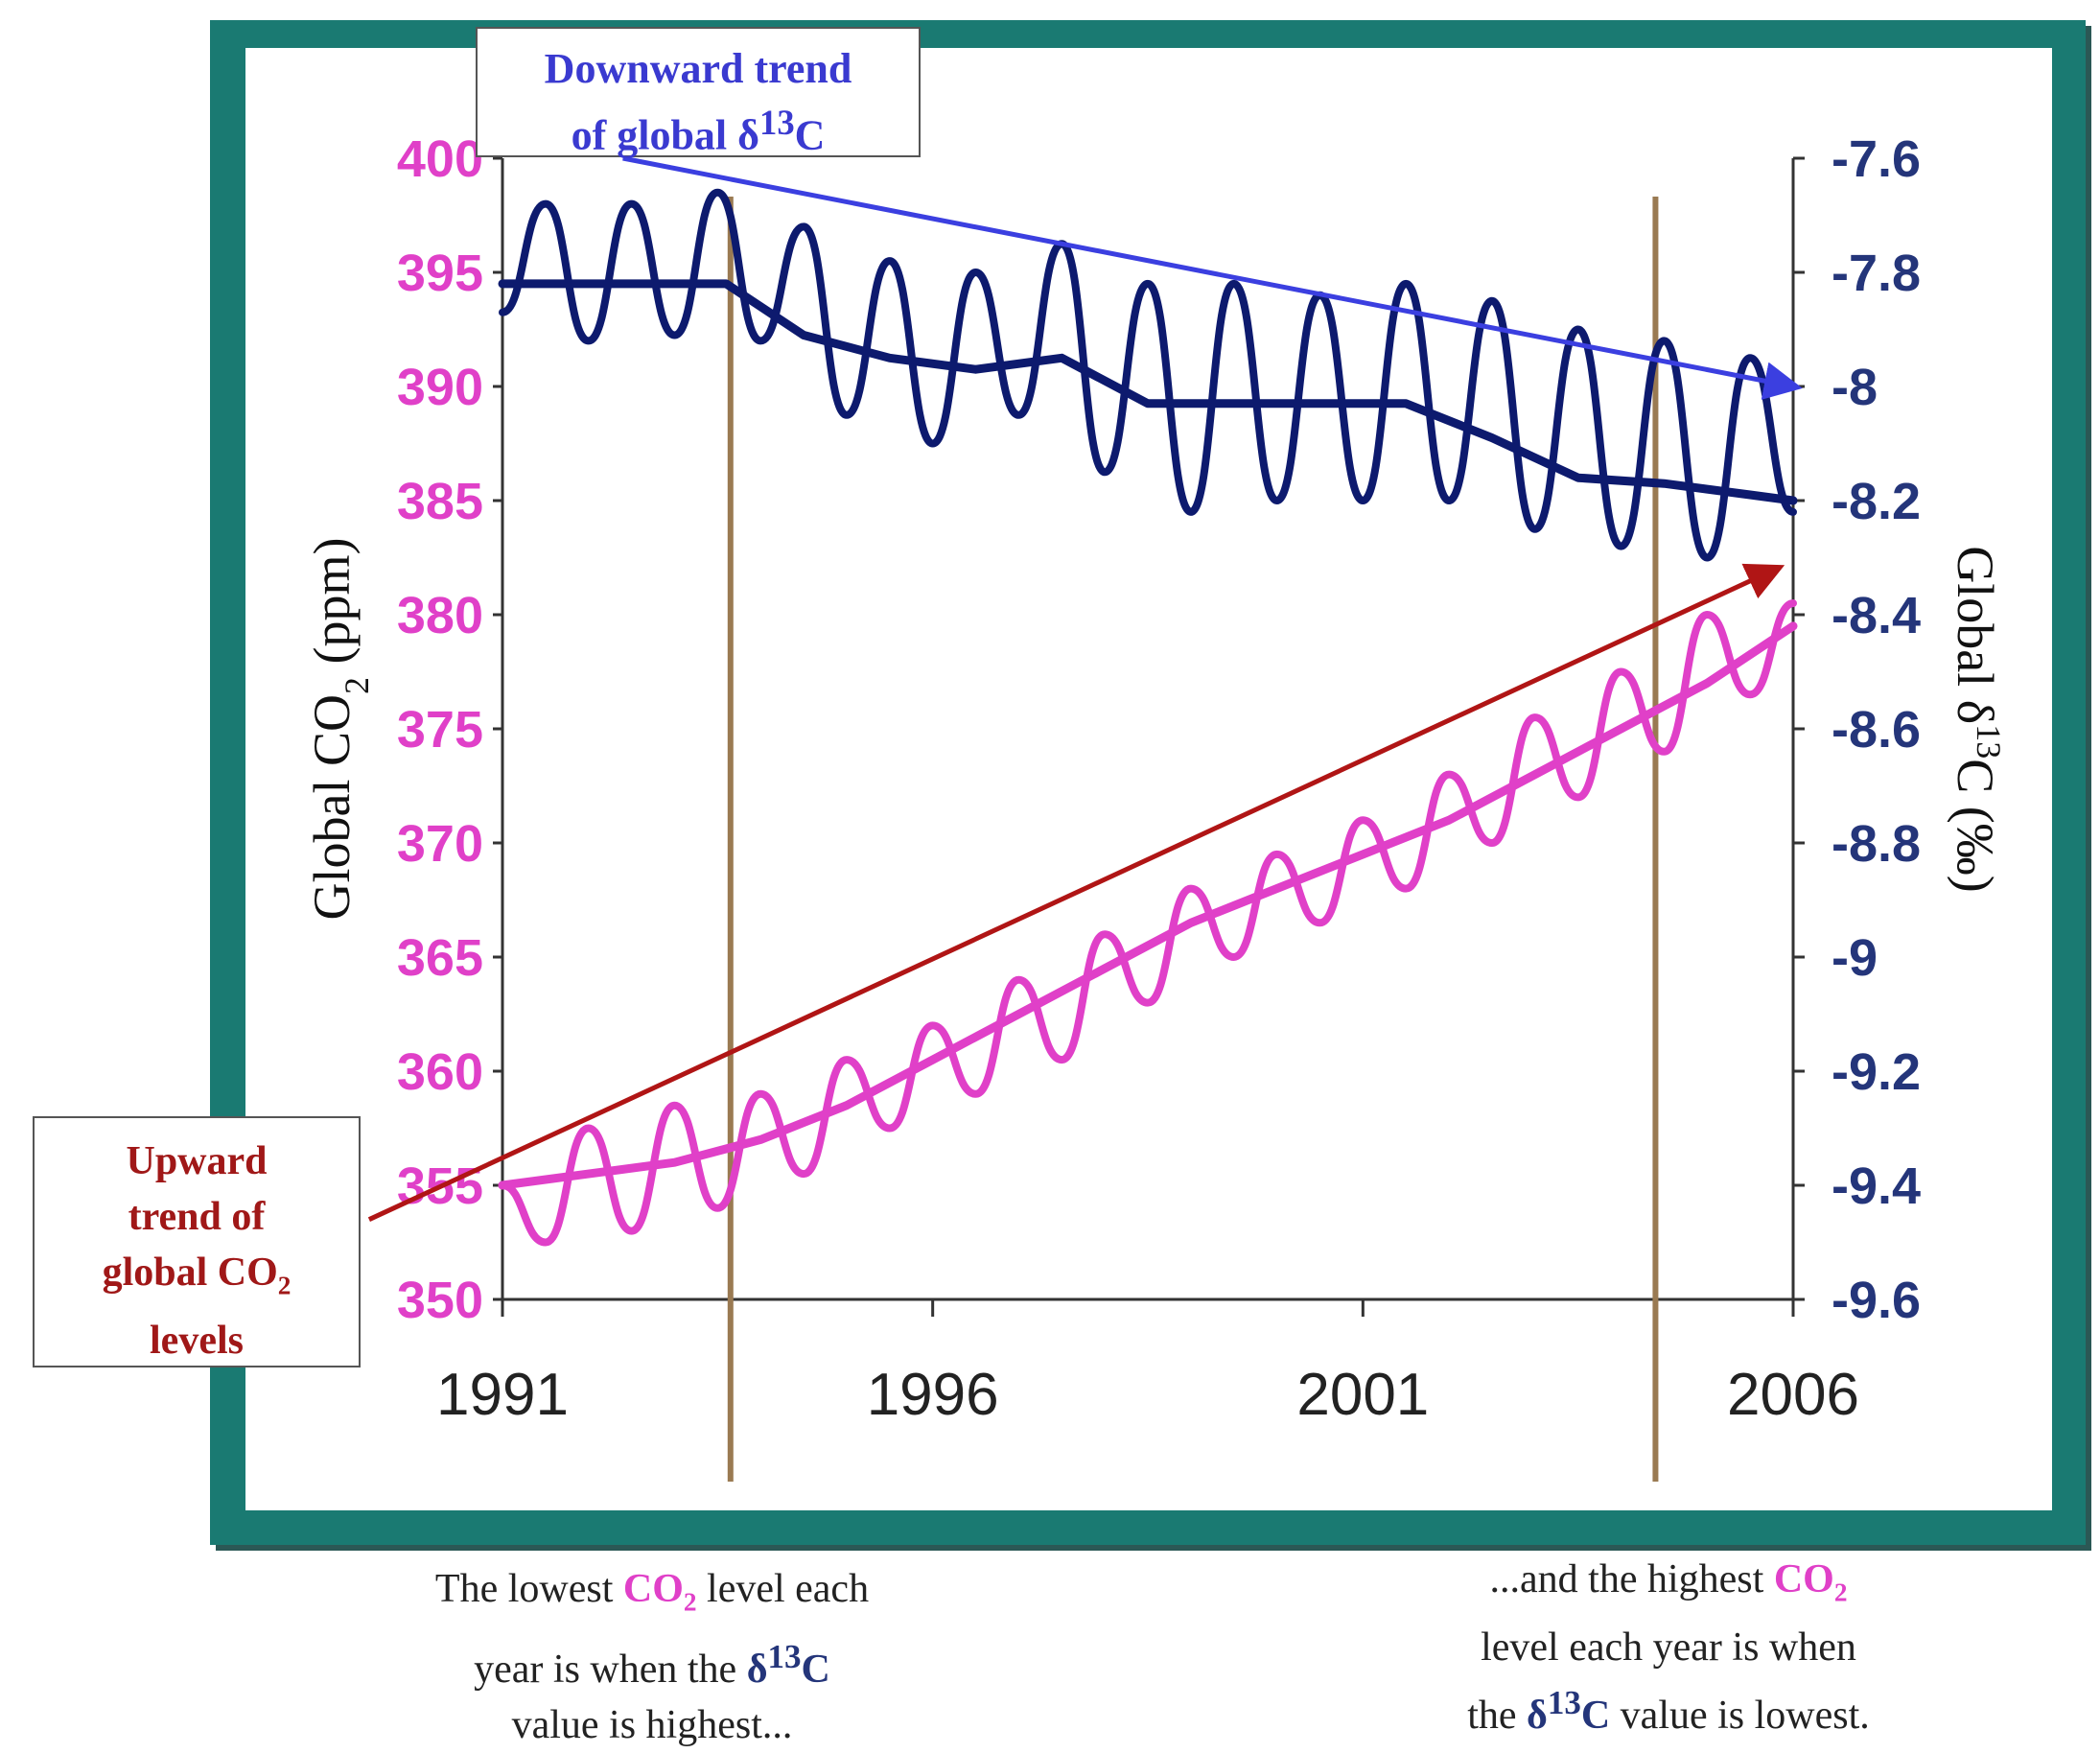 Image resolution: width=2100 pixels, height=1753 pixels. What do you see at coordinates (440, 273) in the screenshot?
I see `left-tick-label: 395` at bounding box center [440, 273].